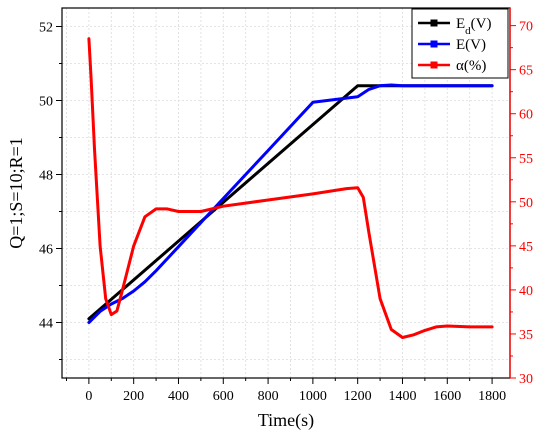 The width and height of the screenshot is (550, 443). What do you see at coordinates (46, 324) in the screenshot?
I see `y-left-tick-label: 44` at bounding box center [46, 324].